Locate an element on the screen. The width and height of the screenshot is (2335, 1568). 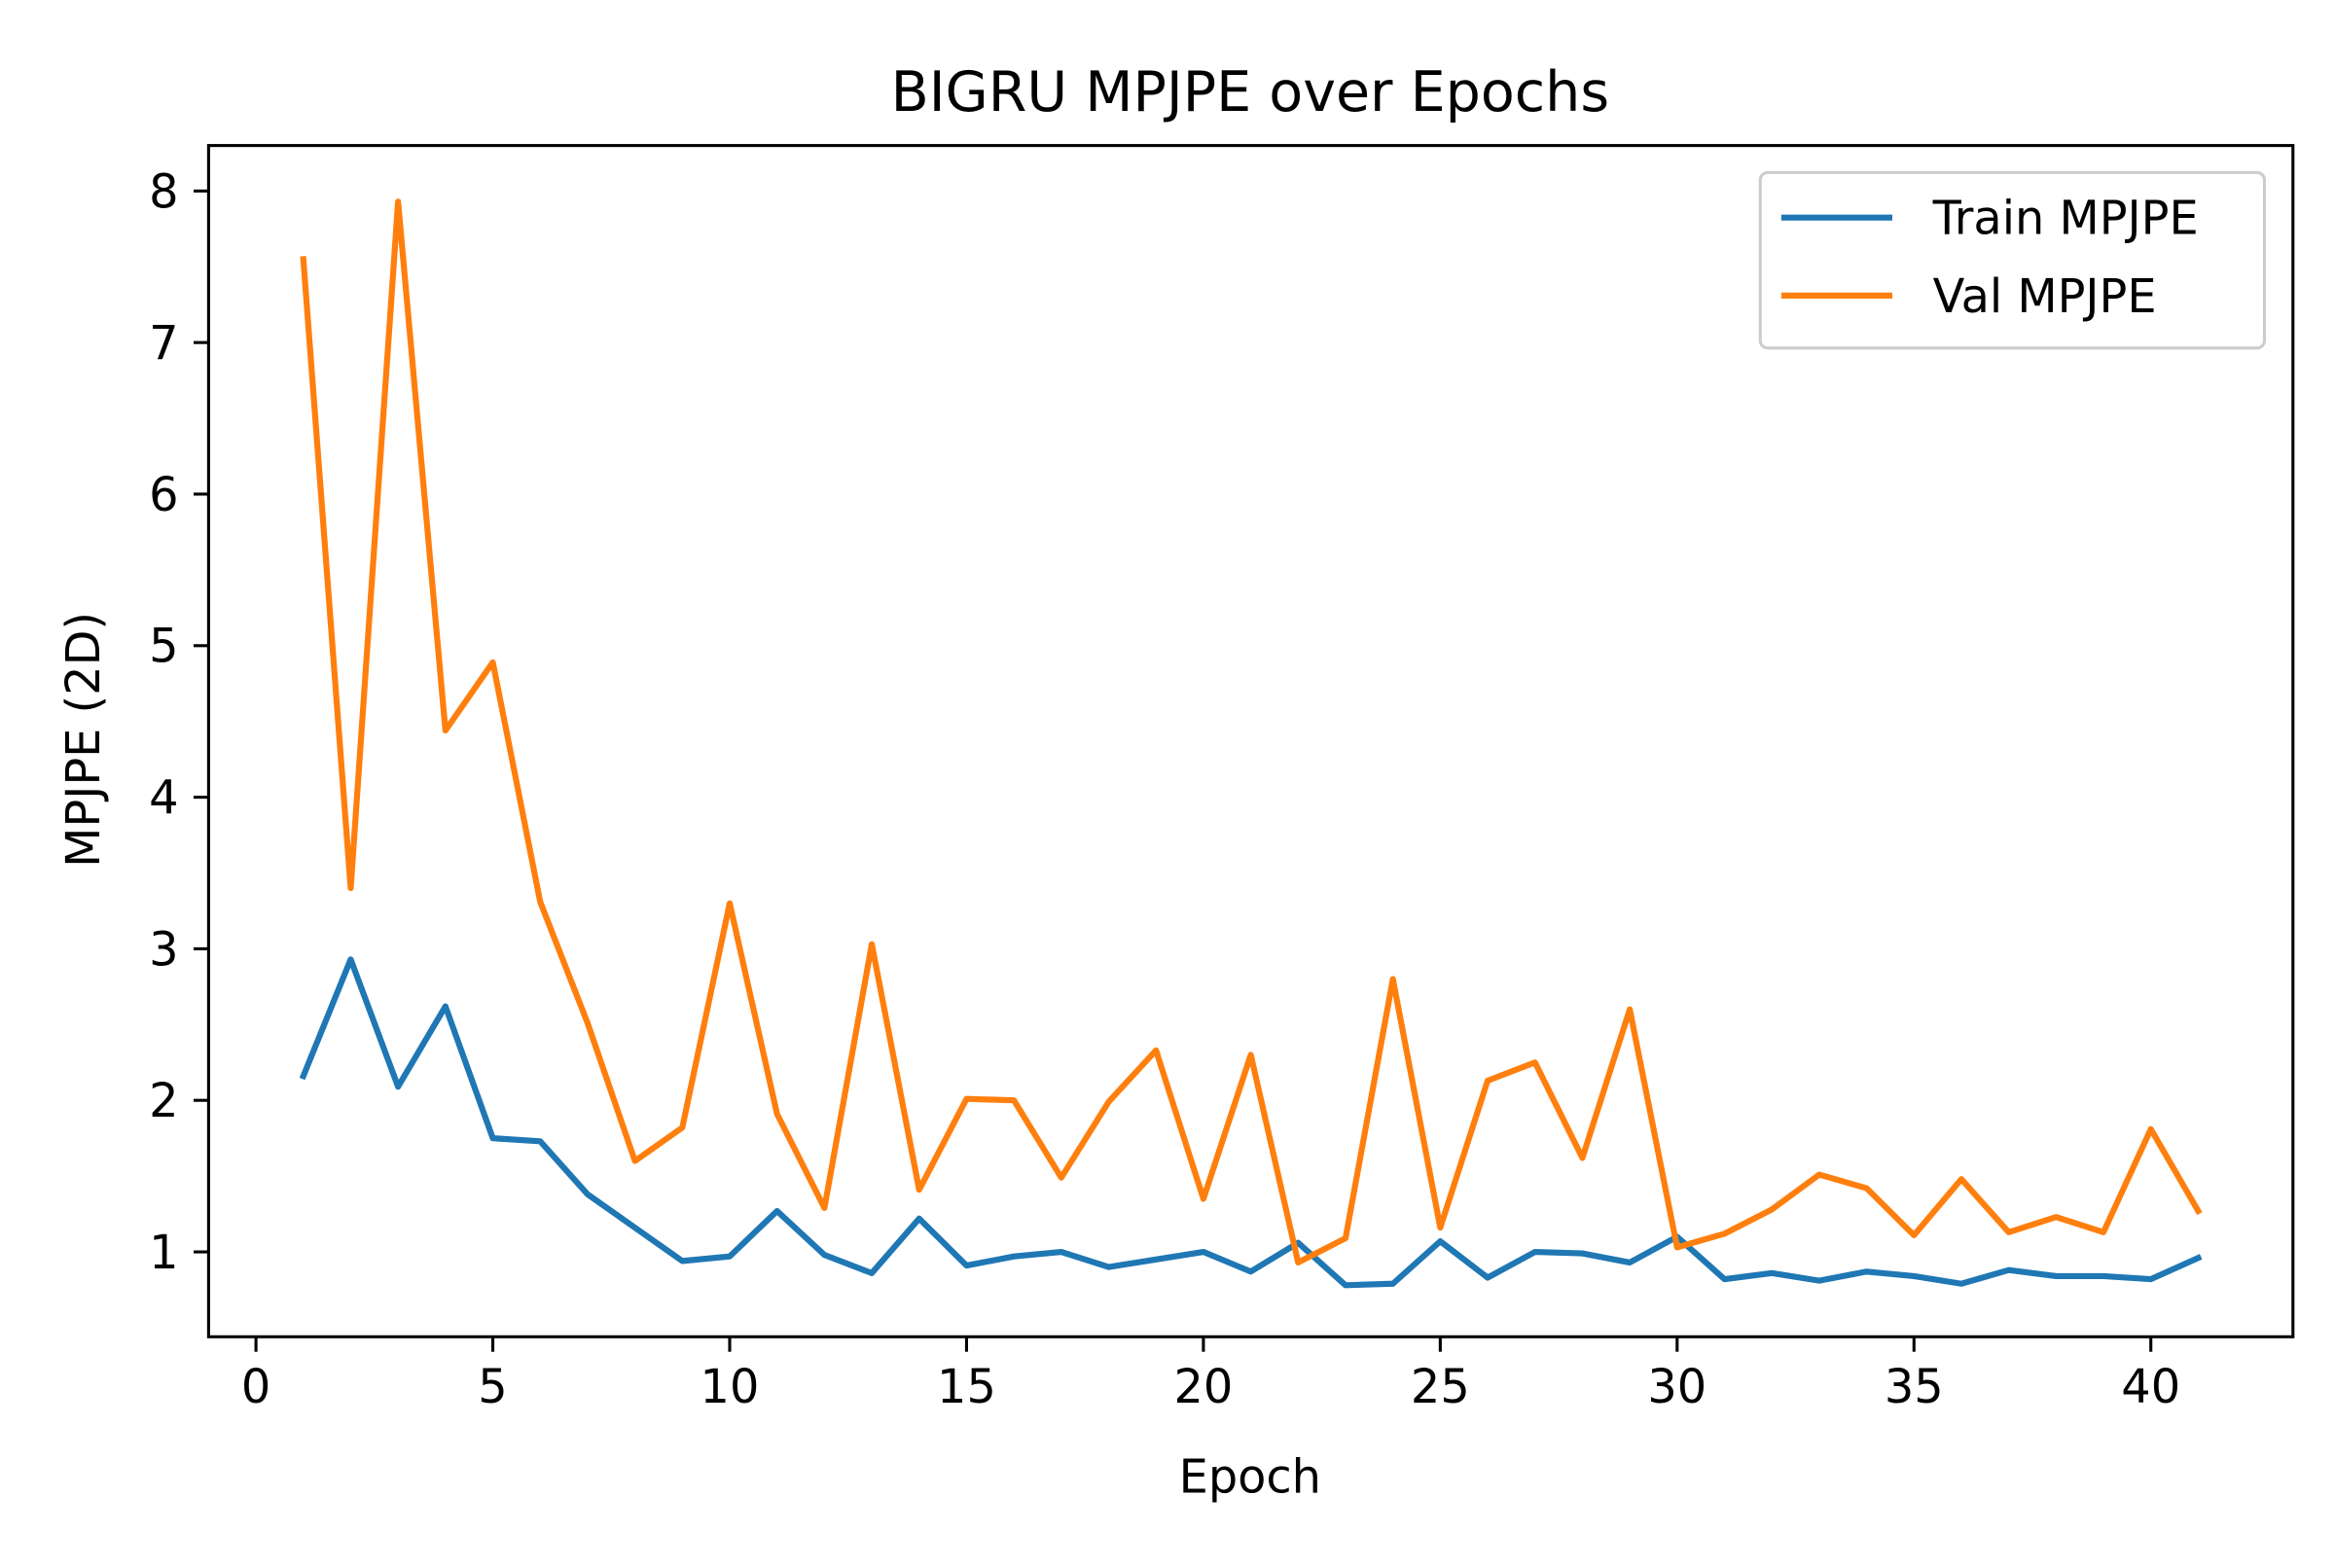
x-tick-label: 30 is located at coordinates (1676, 1387).